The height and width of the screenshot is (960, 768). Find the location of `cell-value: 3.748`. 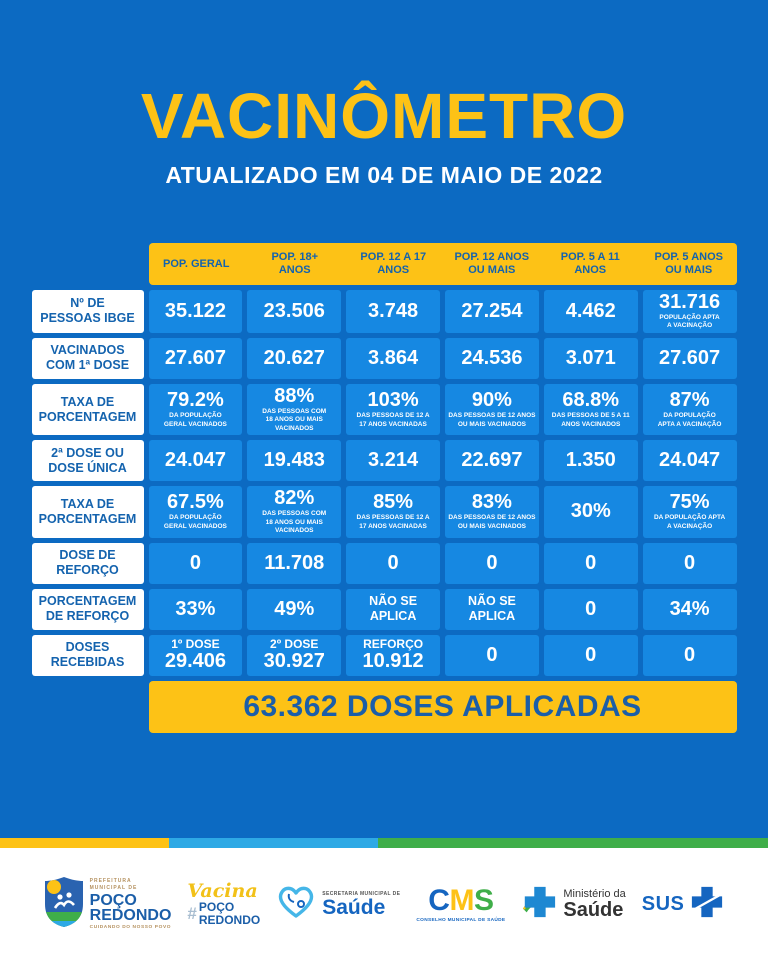

cell-value: 3.748 is located at coordinates (393, 310).